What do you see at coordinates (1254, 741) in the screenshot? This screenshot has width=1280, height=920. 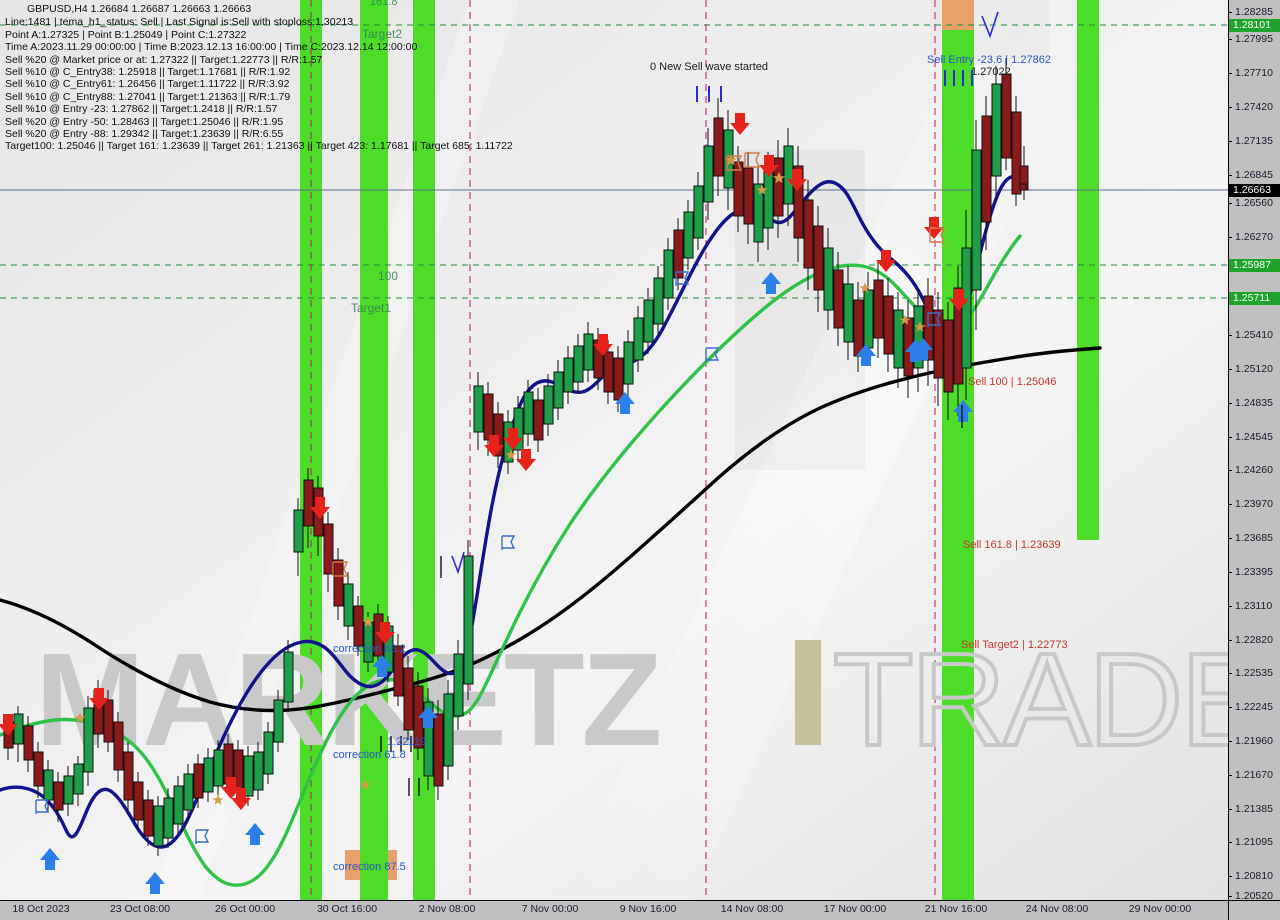 I see `price-tick: 1.21960` at bounding box center [1254, 741].